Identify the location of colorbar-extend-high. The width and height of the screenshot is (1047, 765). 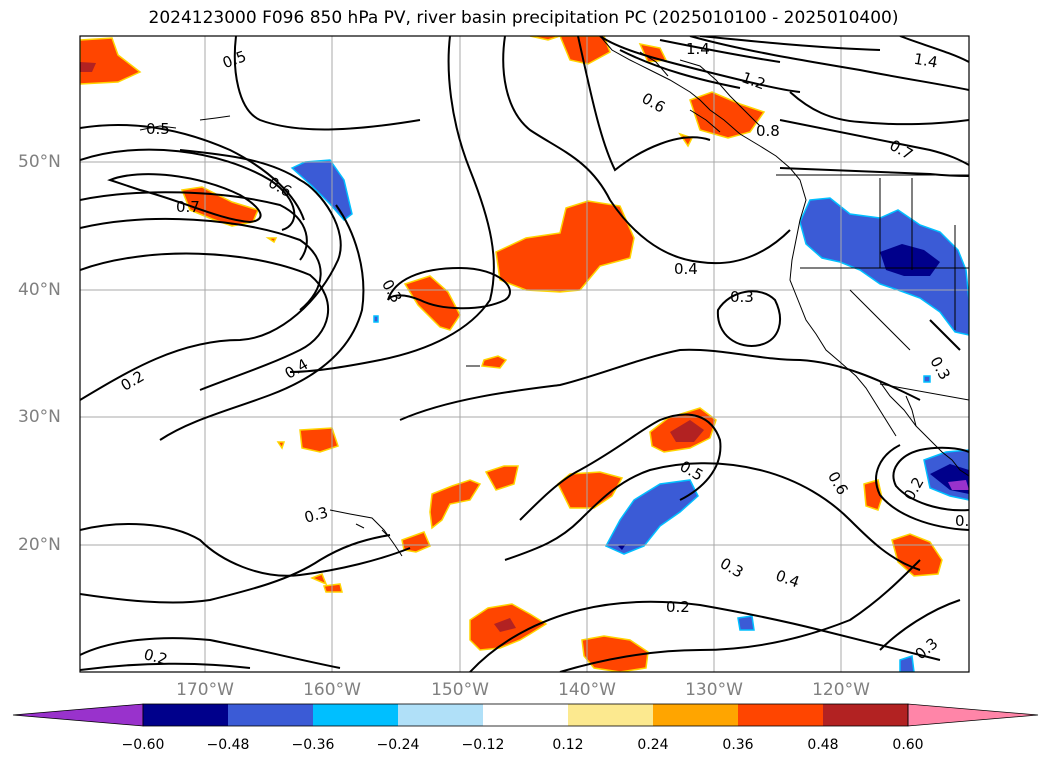
(973, 715).